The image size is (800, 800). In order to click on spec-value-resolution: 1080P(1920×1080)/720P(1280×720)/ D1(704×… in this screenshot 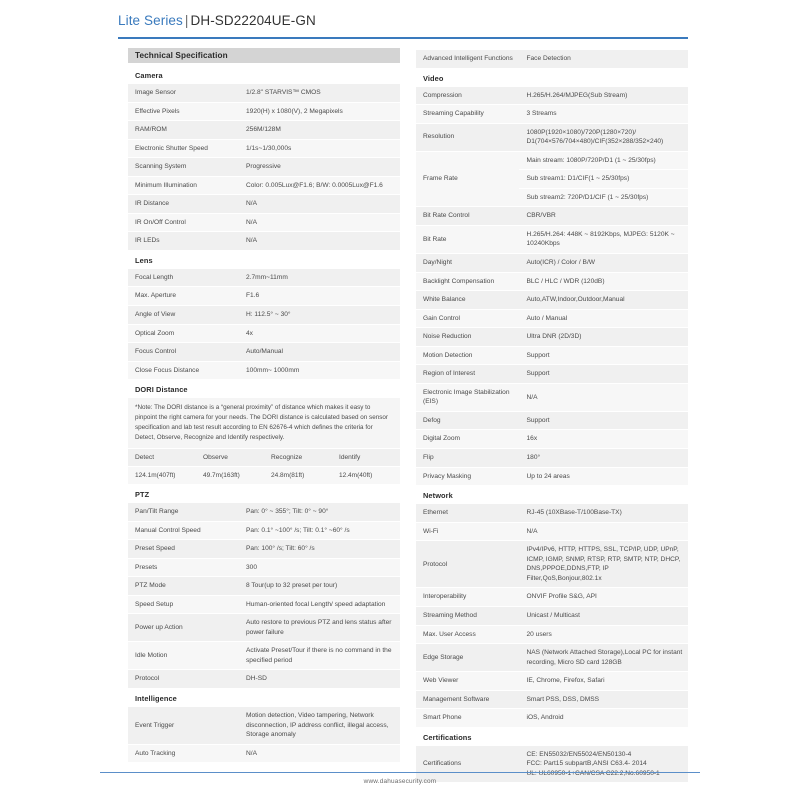, I will do `click(603, 137)`.